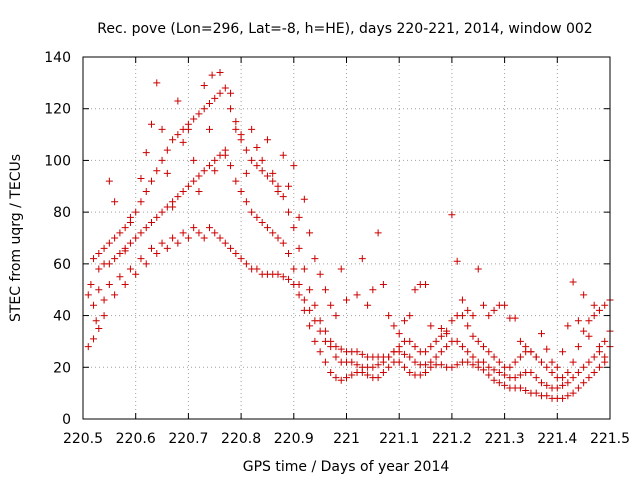 The image size is (640, 480). Describe the element at coordinates (610, 439) in the screenshot. I see `x-tick-label: 221.5` at that location.